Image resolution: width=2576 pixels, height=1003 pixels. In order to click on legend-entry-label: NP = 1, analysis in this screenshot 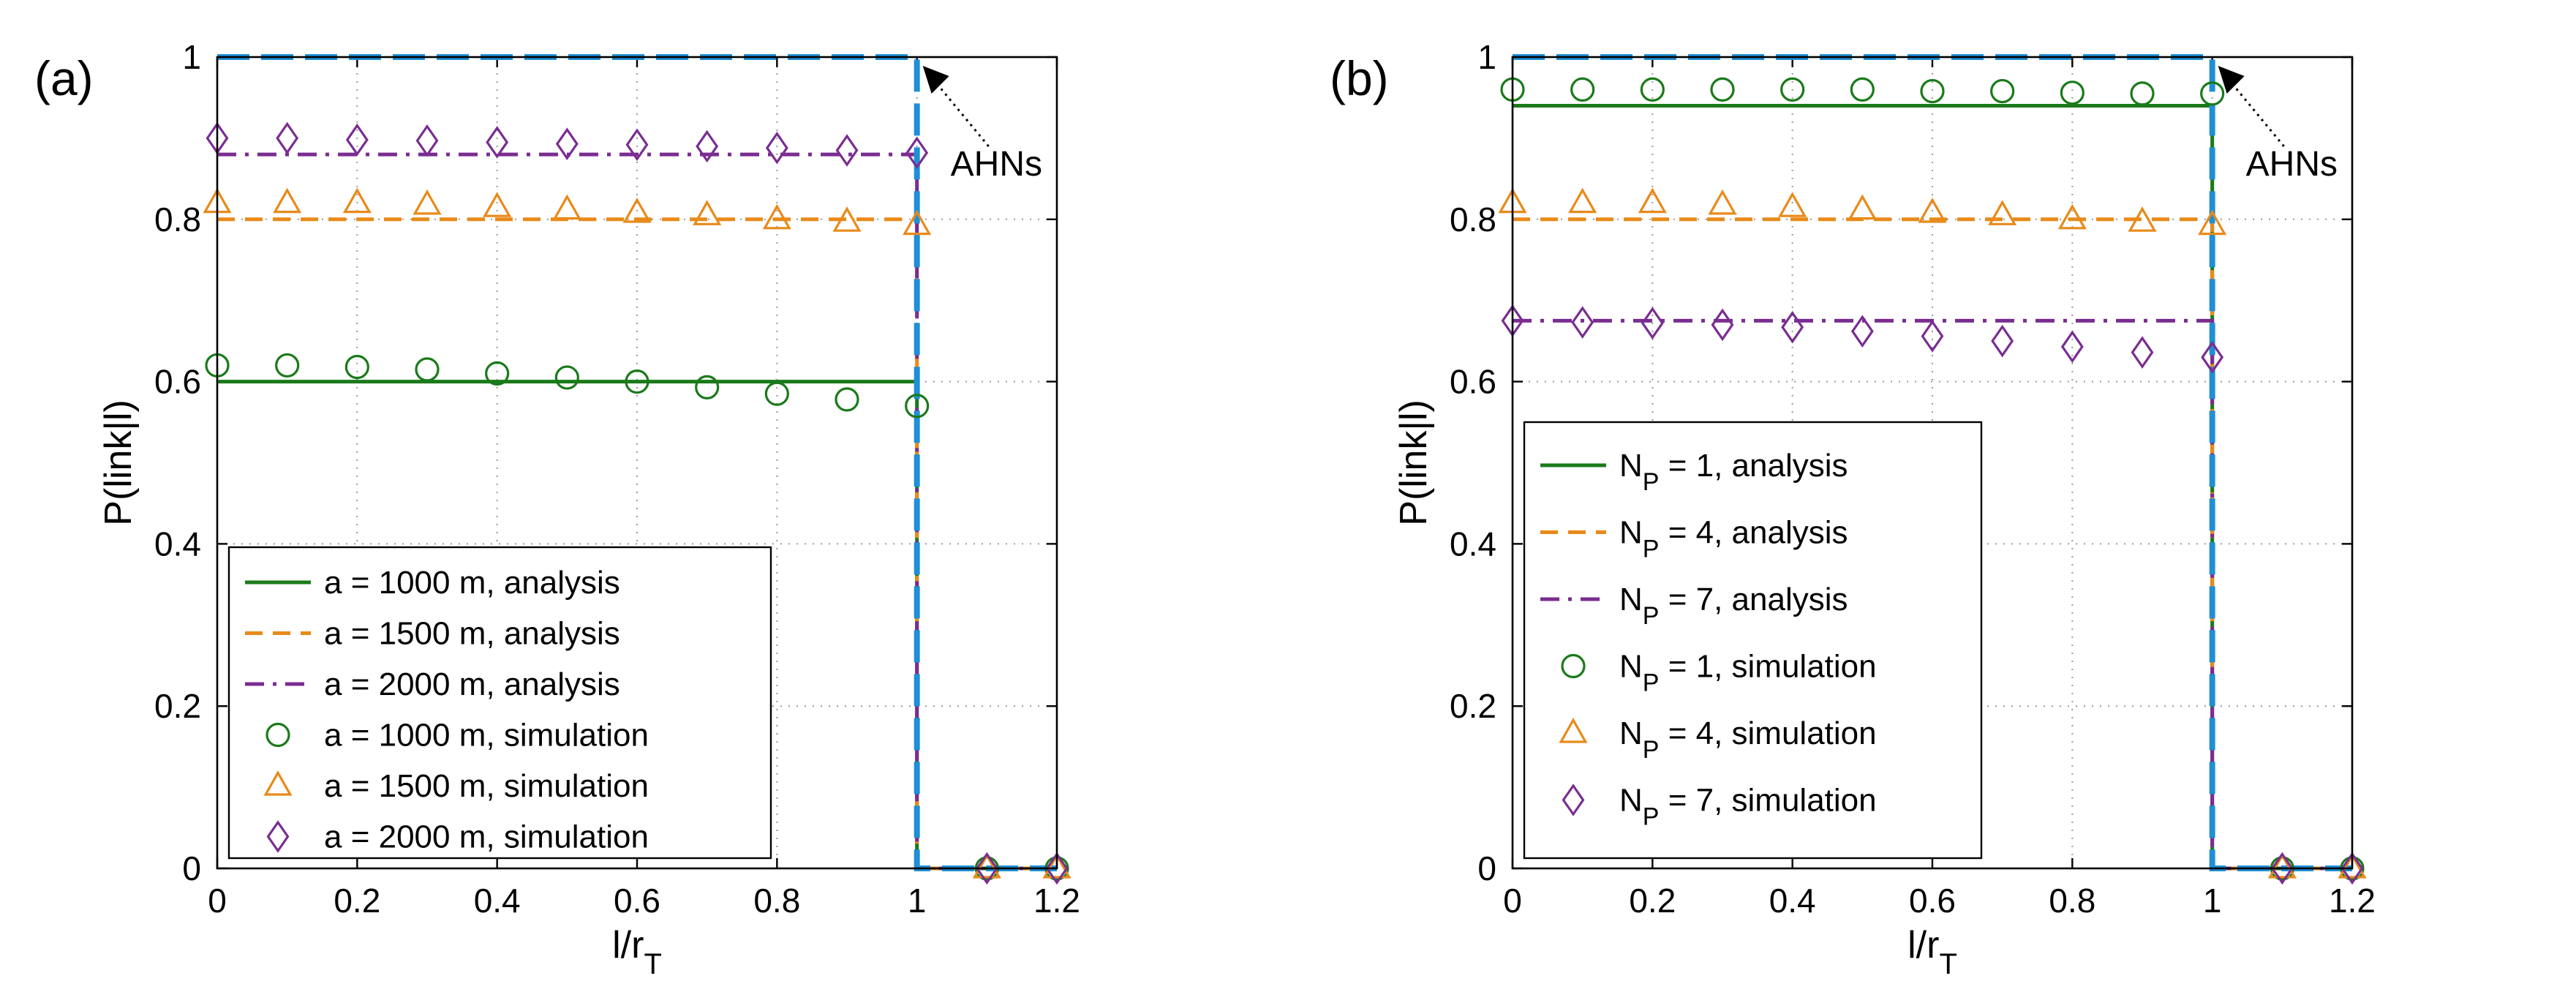, I will do `click(1733, 472)`.